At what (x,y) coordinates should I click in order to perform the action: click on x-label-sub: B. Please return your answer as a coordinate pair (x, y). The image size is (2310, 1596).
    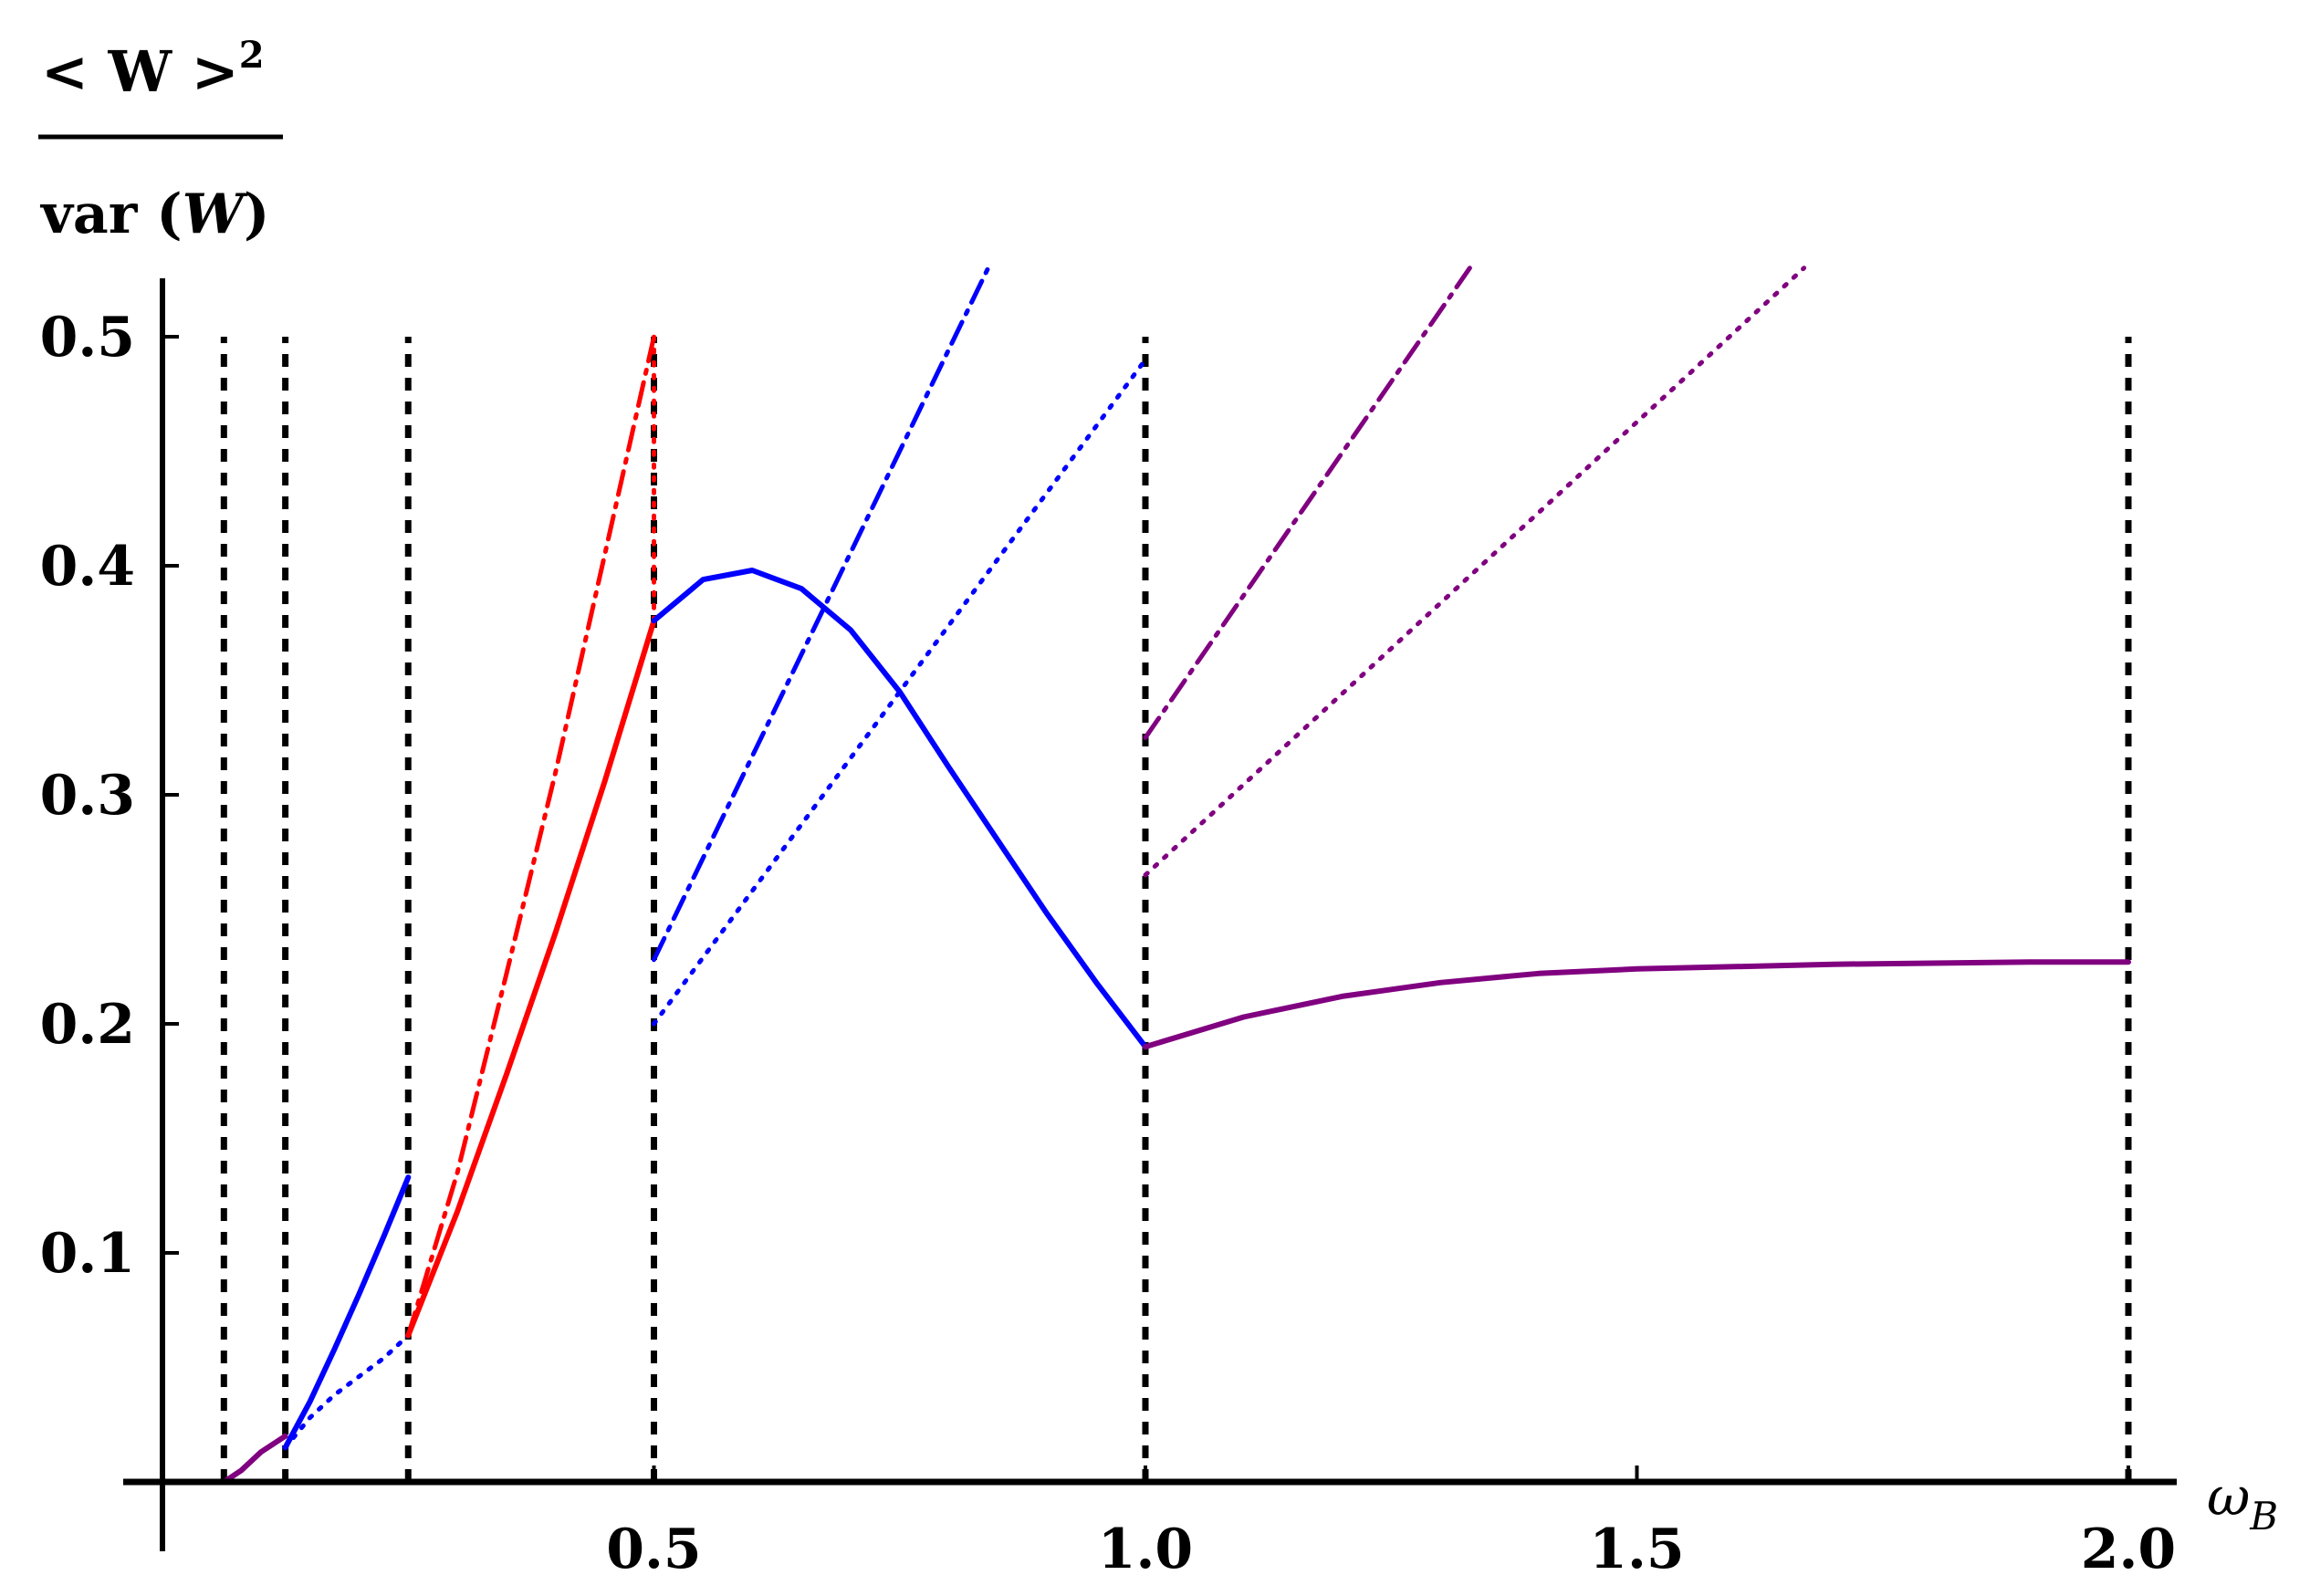
    Looking at the image, I should click on (2263, 1517).